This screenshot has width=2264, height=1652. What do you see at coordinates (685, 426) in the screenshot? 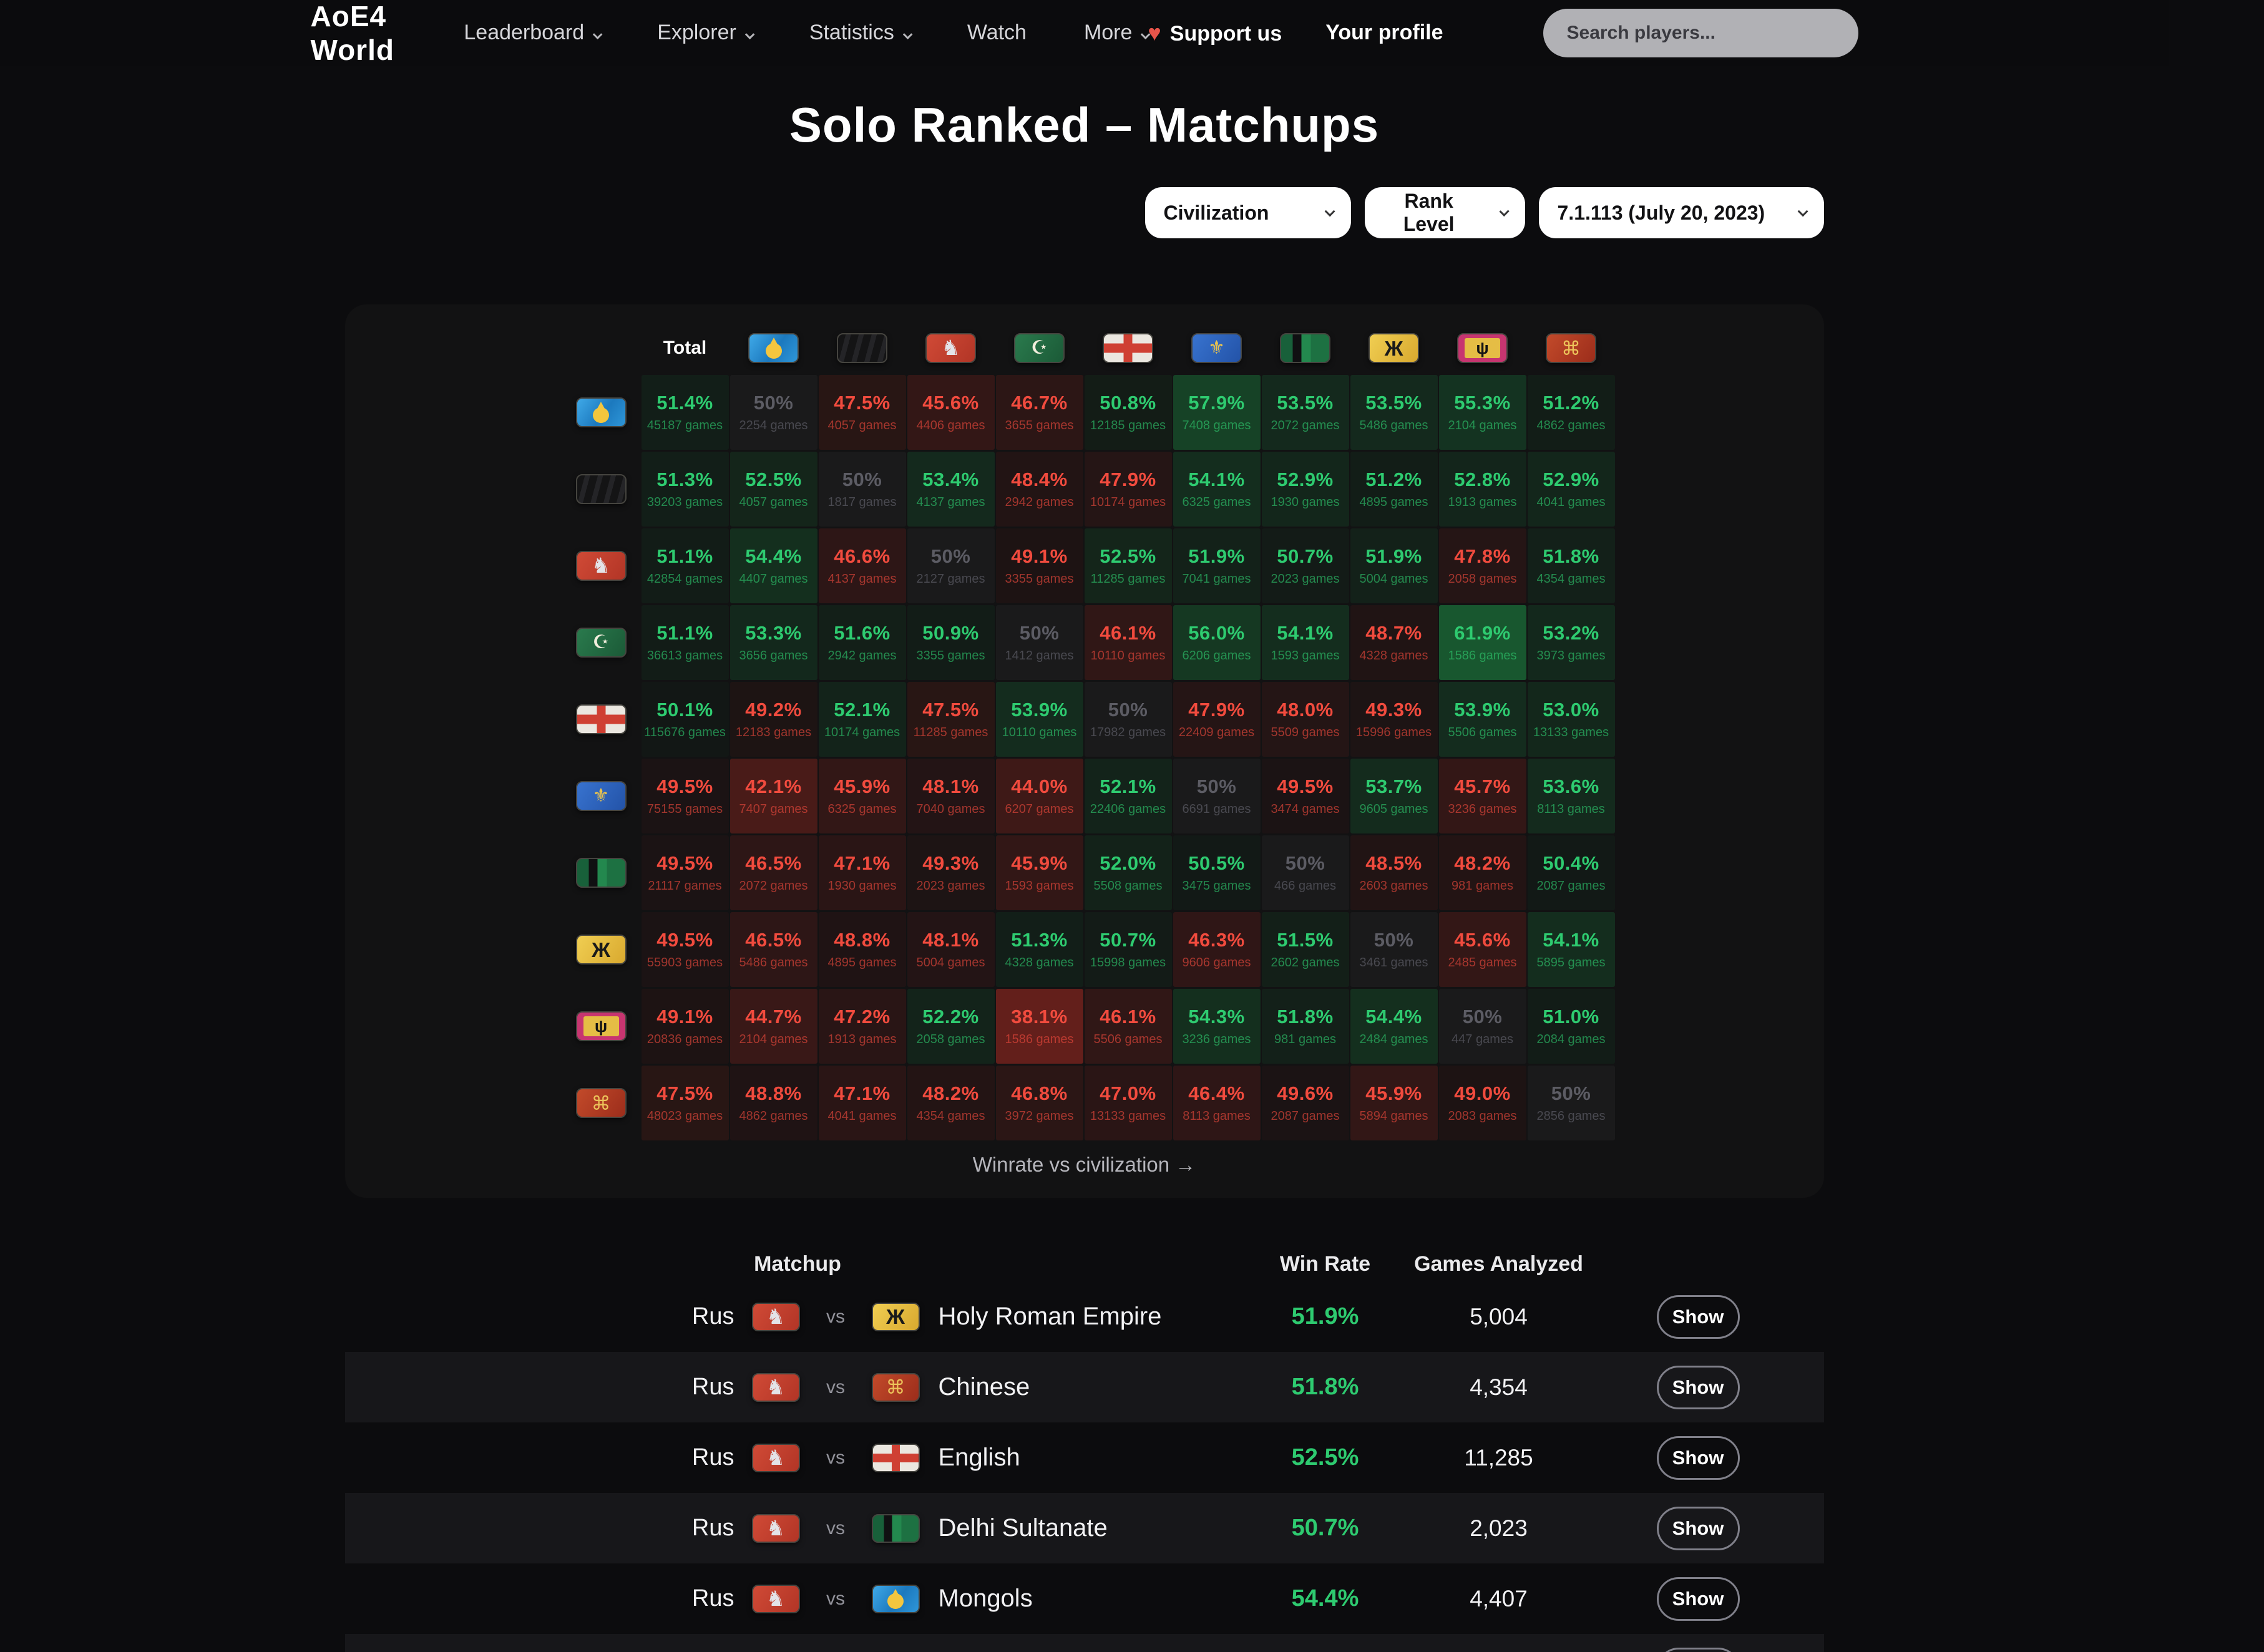
I see `games-count: 45187 games` at bounding box center [685, 426].